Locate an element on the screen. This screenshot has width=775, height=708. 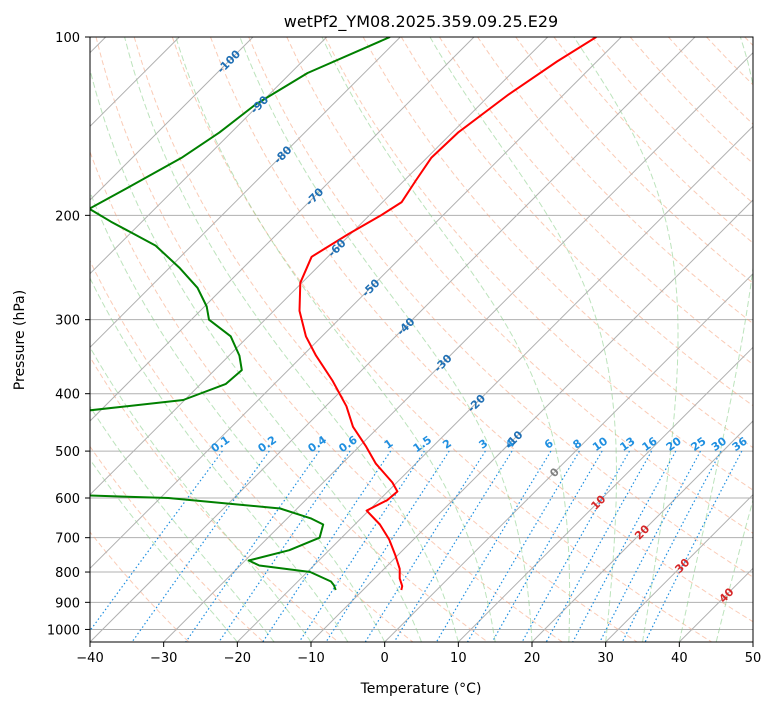
x-axis-ticks: −40 −30 −20 −10 0 10 20 30 40 50 is located at coordinates (418, 654).